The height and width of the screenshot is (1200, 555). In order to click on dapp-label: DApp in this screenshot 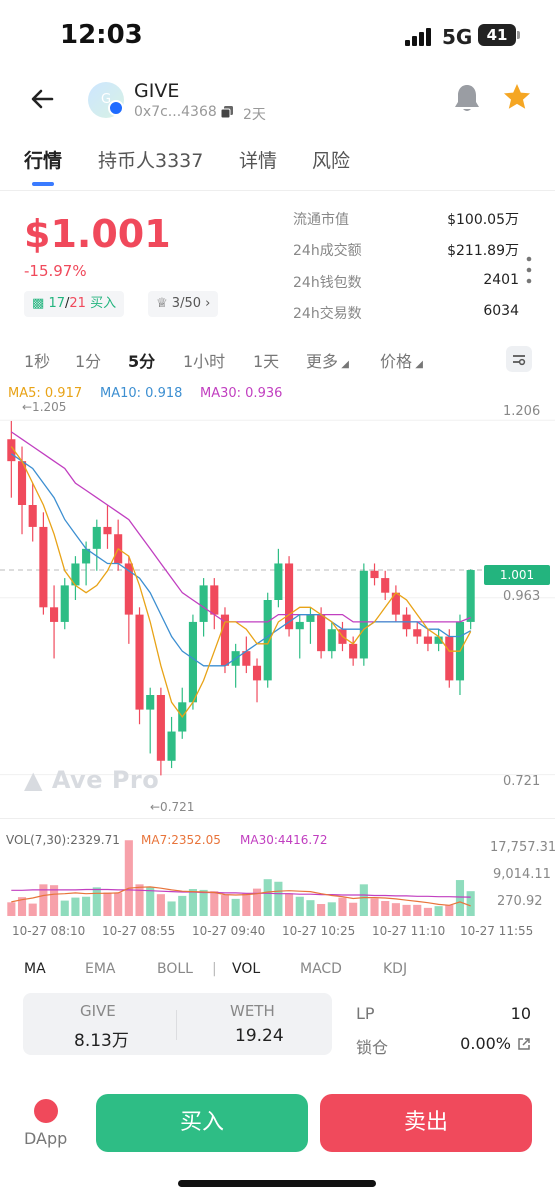, I will do `click(46, 1138)`.